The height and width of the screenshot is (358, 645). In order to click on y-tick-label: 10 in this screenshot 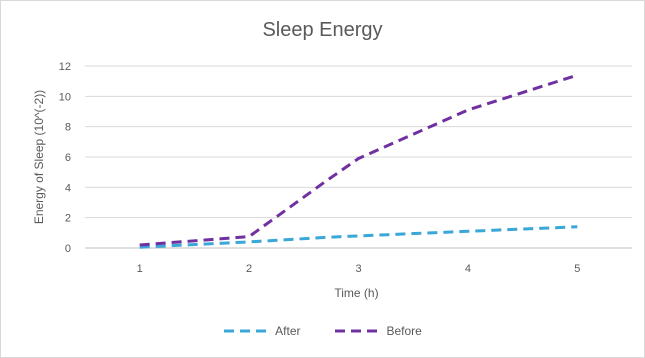, I will do `click(65, 97)`.